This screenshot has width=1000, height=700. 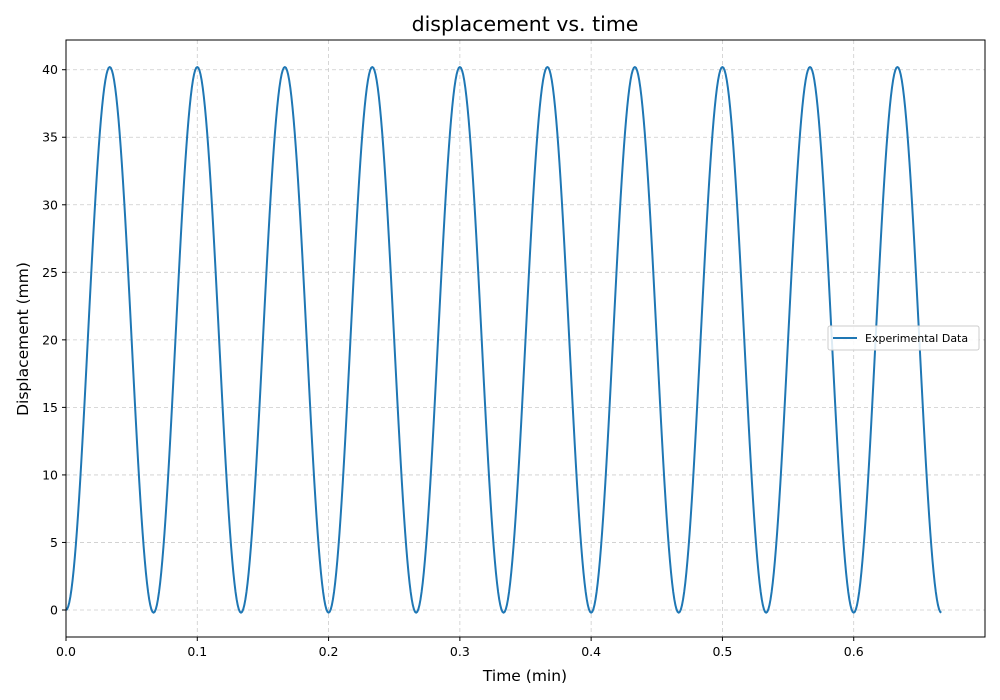 I want to click on y-tick-label: 20, so click(x=50, y=339).